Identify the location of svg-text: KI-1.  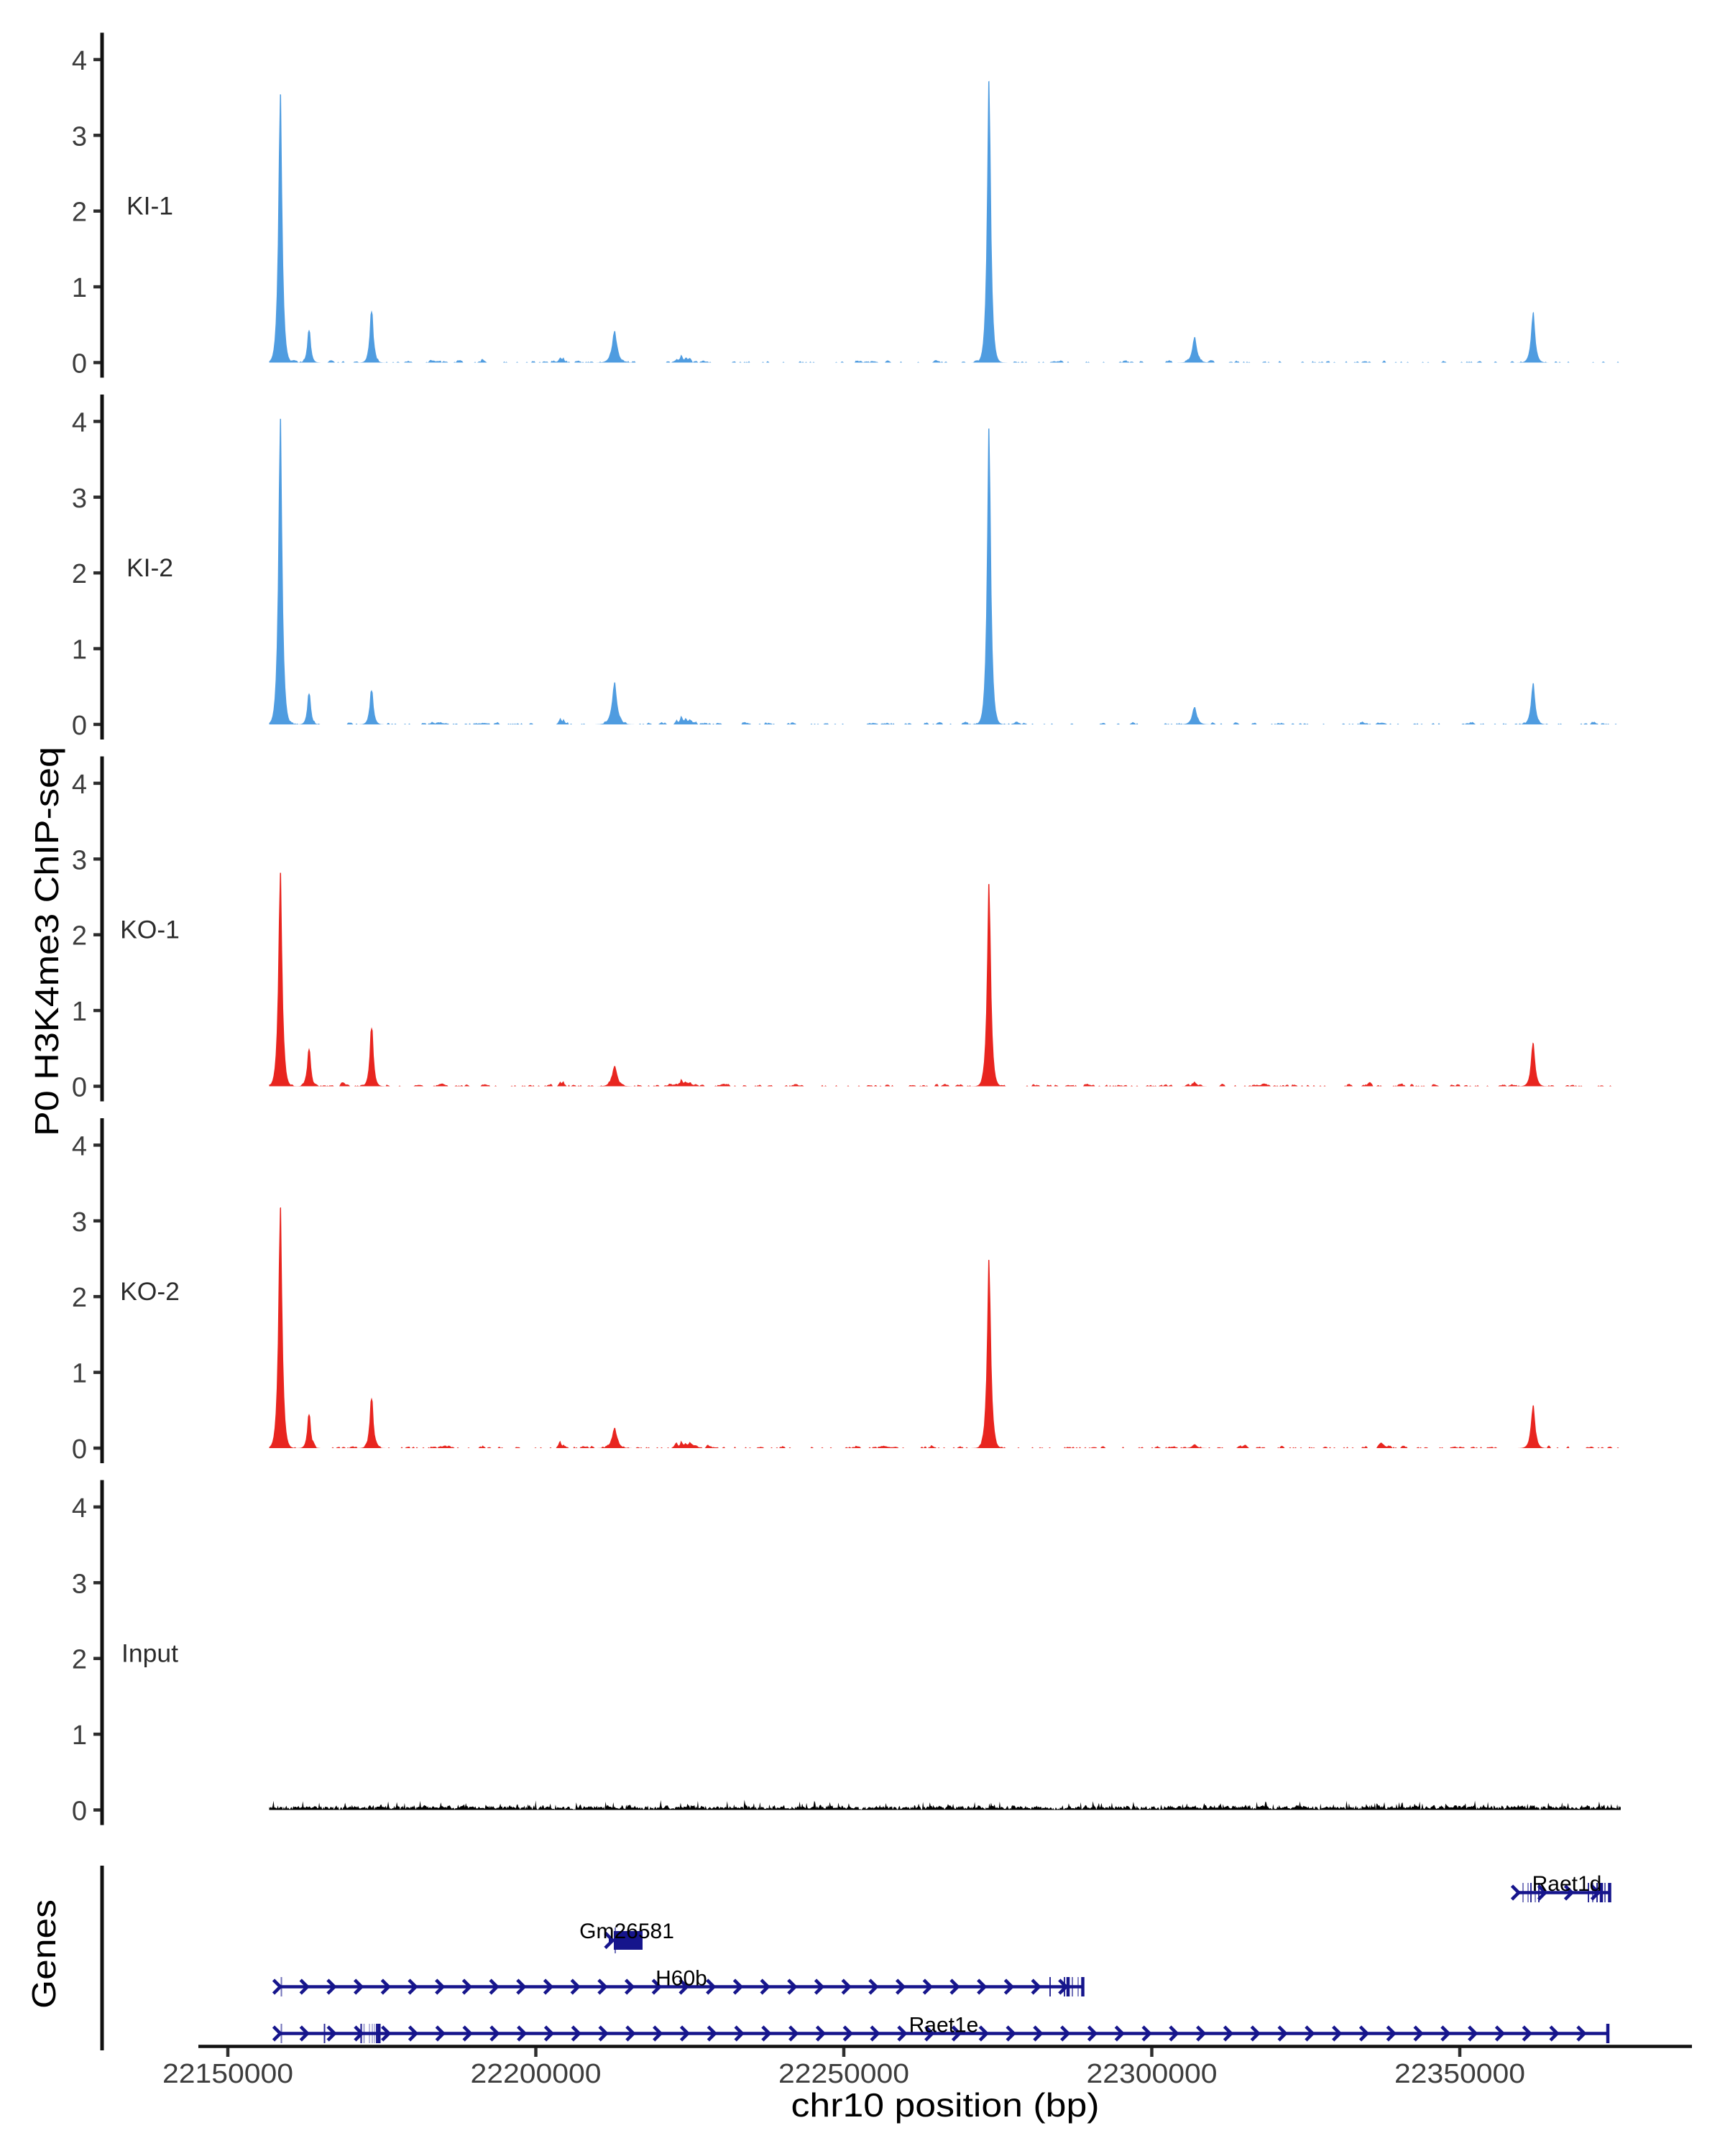
(149, 206).